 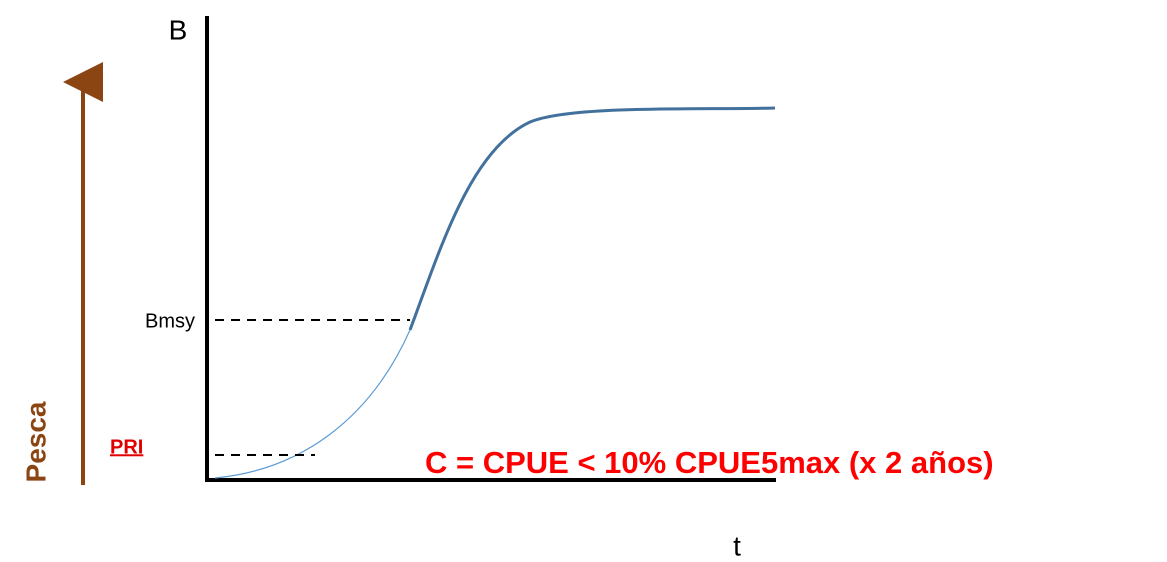 I want to click on x-axis-label: t, so click(x=737, y=545).